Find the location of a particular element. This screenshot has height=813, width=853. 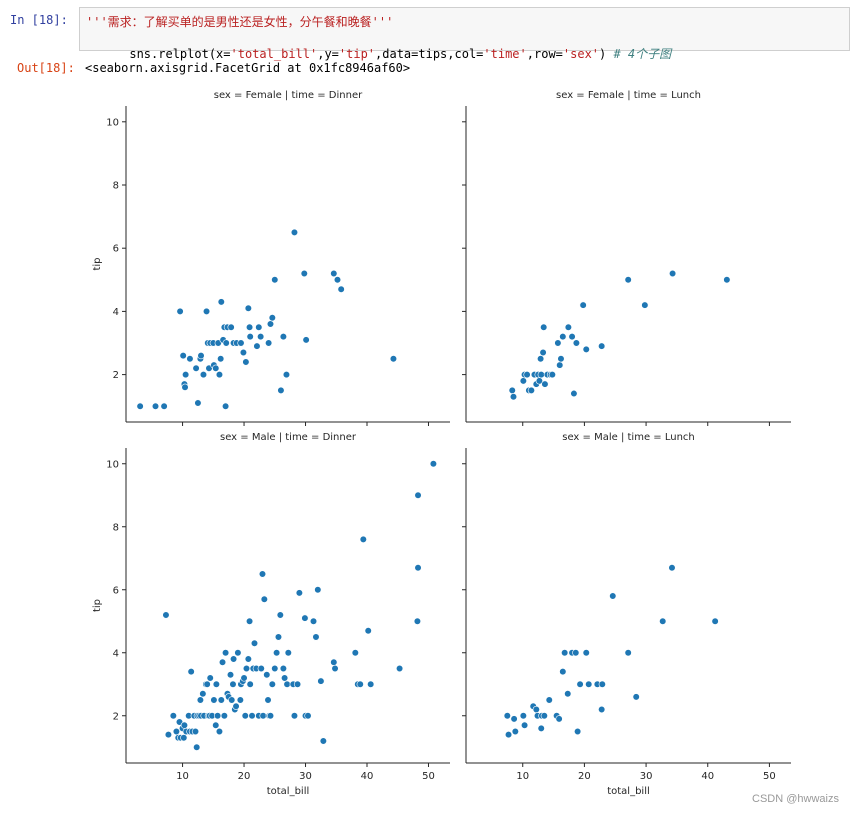

y-tick-label: 6 is located at coordinates (116, 249).